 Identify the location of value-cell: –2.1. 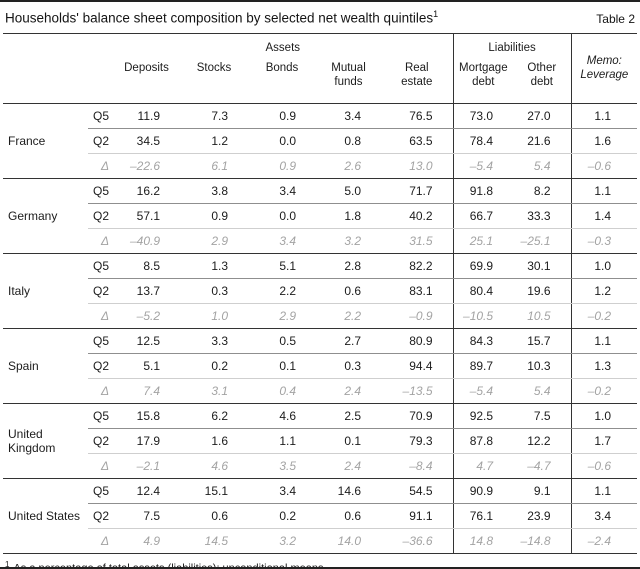
(146, 466).